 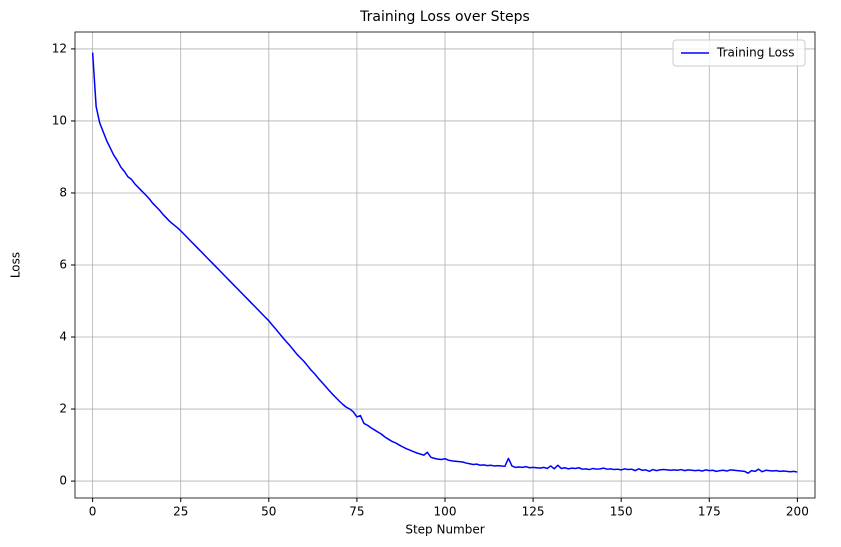 What do you see at coordinates (63, 481) in the screenshot?
I see `y-tick-label: 0` at bounding box center [63, 481].